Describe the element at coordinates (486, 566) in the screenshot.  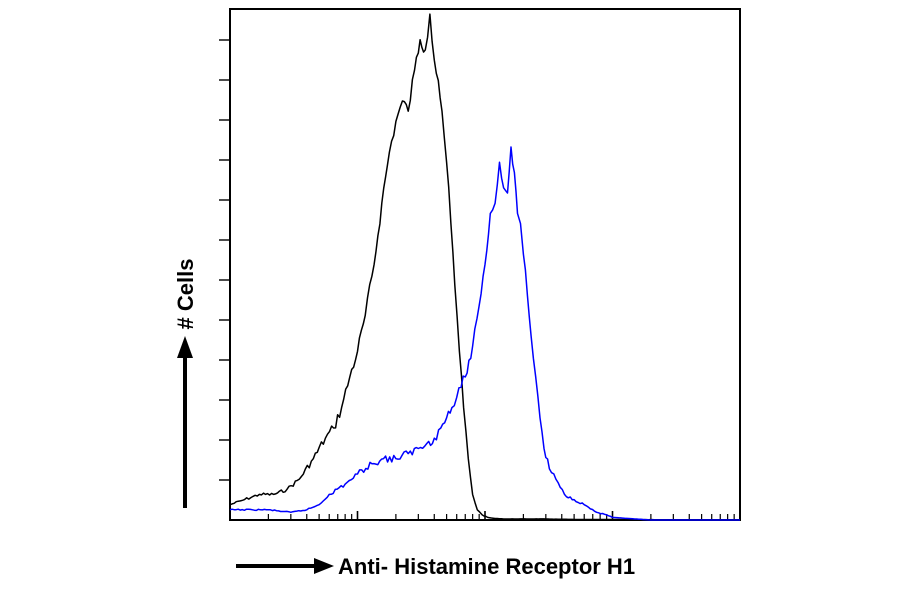
I see `x-axis-label: Anti- Histamine Receptor H1` at that location.